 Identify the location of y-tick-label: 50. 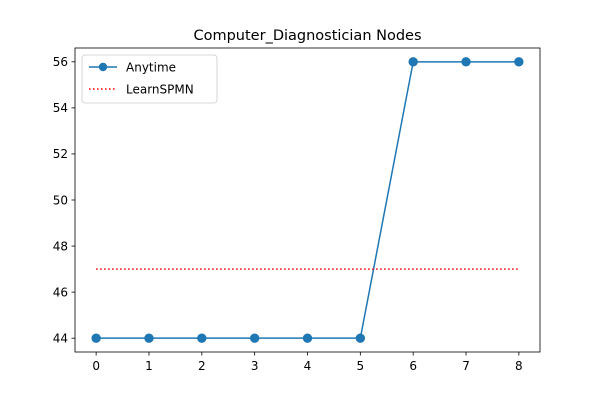
(60, 200).